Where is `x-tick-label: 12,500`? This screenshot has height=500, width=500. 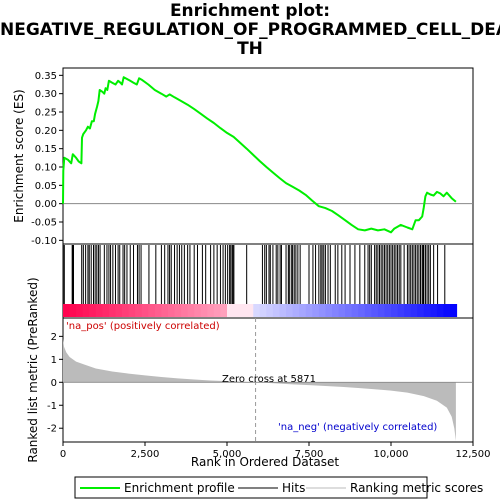
x-tick-label: 12,500 is located at coordinates (473, 454).